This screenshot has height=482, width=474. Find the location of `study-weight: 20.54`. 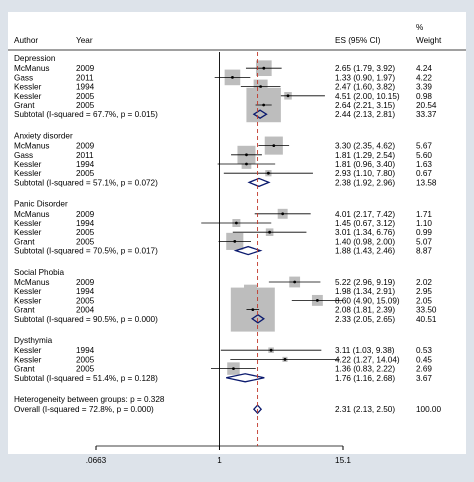

study-weight: 20.54 is located at coordinates (426, 105).